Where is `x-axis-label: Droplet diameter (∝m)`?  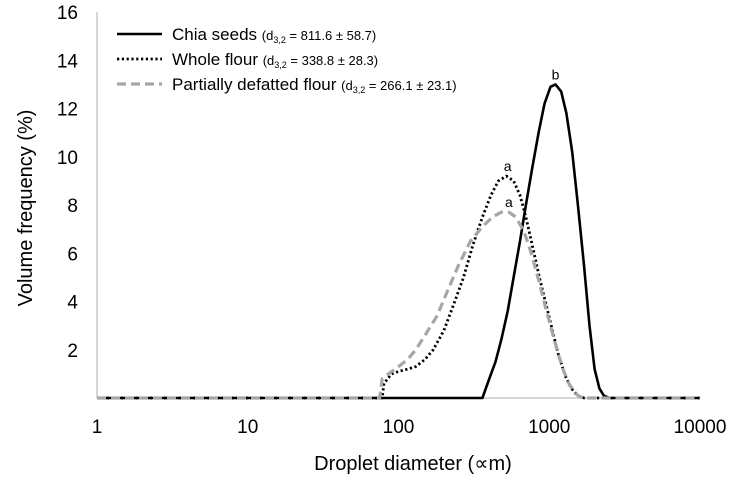
x-axis-label: Droplet diameter (∝m) is located at coordinates (413, 464).